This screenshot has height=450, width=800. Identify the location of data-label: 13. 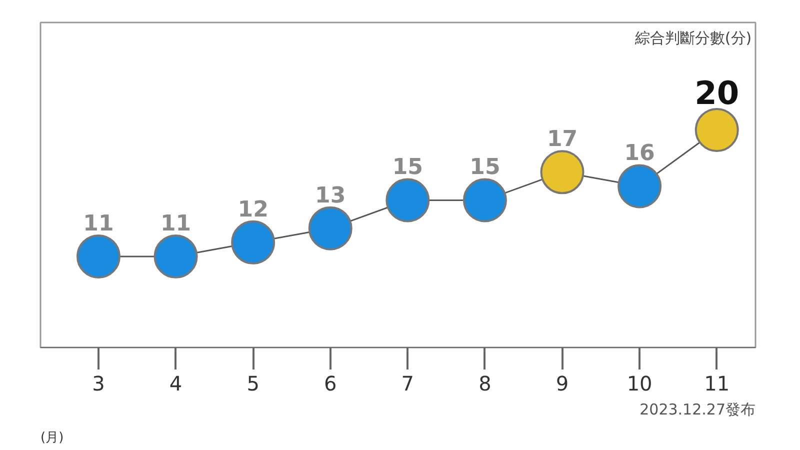
(330, 195).